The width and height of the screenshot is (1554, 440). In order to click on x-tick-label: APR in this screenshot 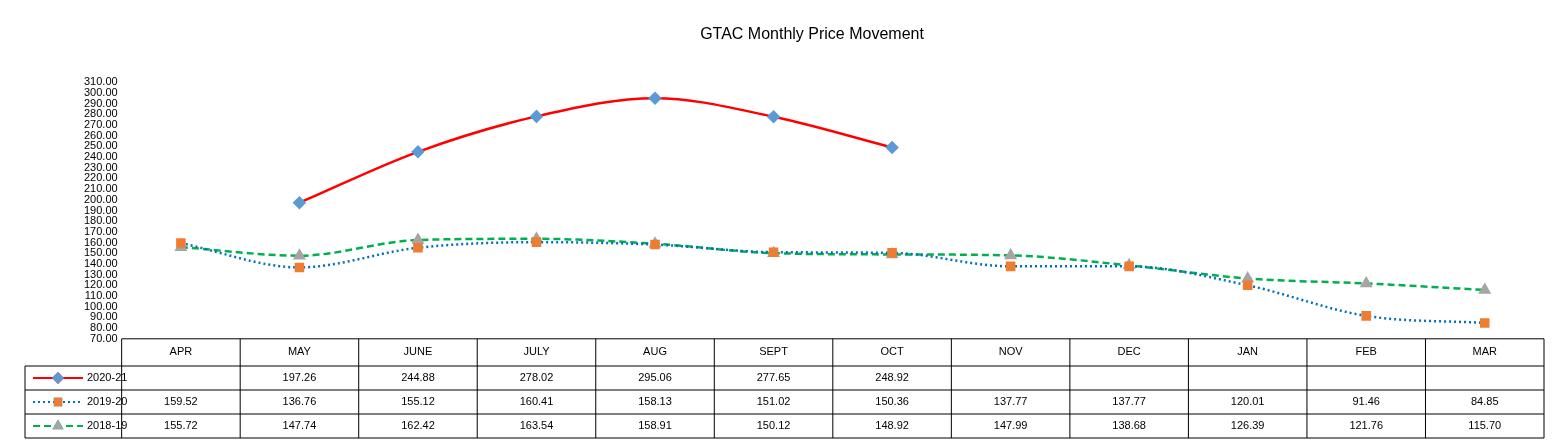, I will do `click(181, 351)`.